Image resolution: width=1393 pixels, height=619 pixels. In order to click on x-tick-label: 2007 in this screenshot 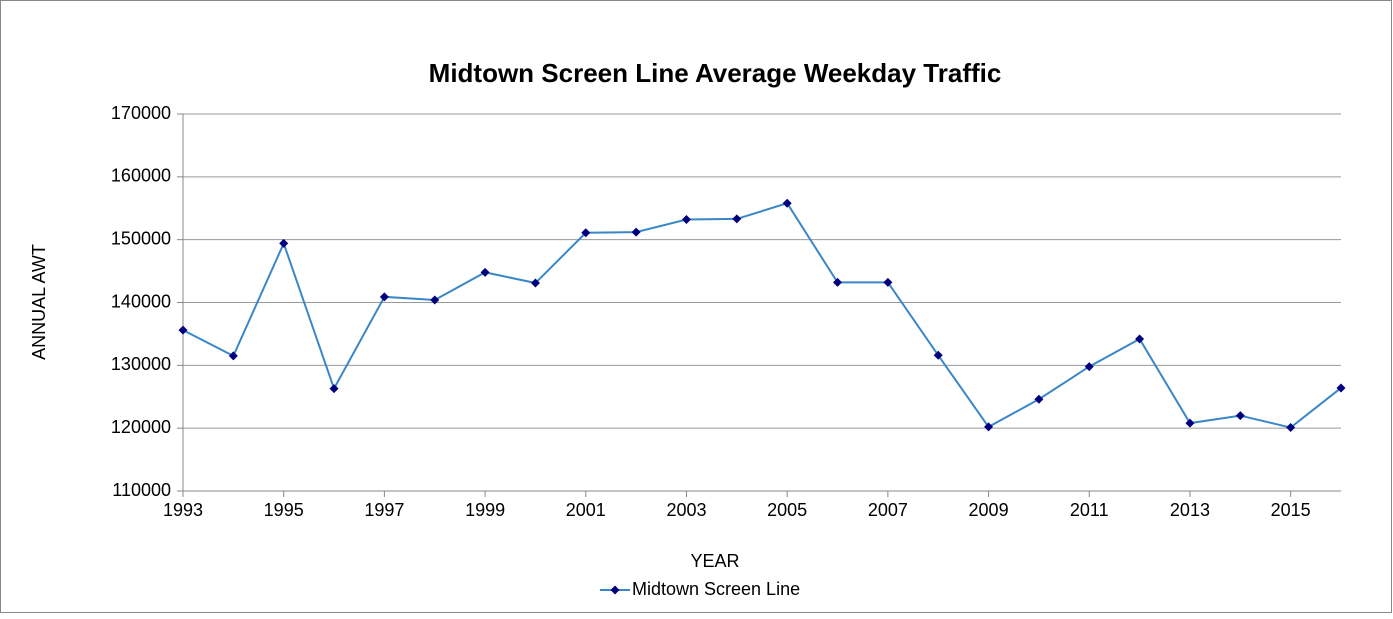, I will do `click(888, 510)`.